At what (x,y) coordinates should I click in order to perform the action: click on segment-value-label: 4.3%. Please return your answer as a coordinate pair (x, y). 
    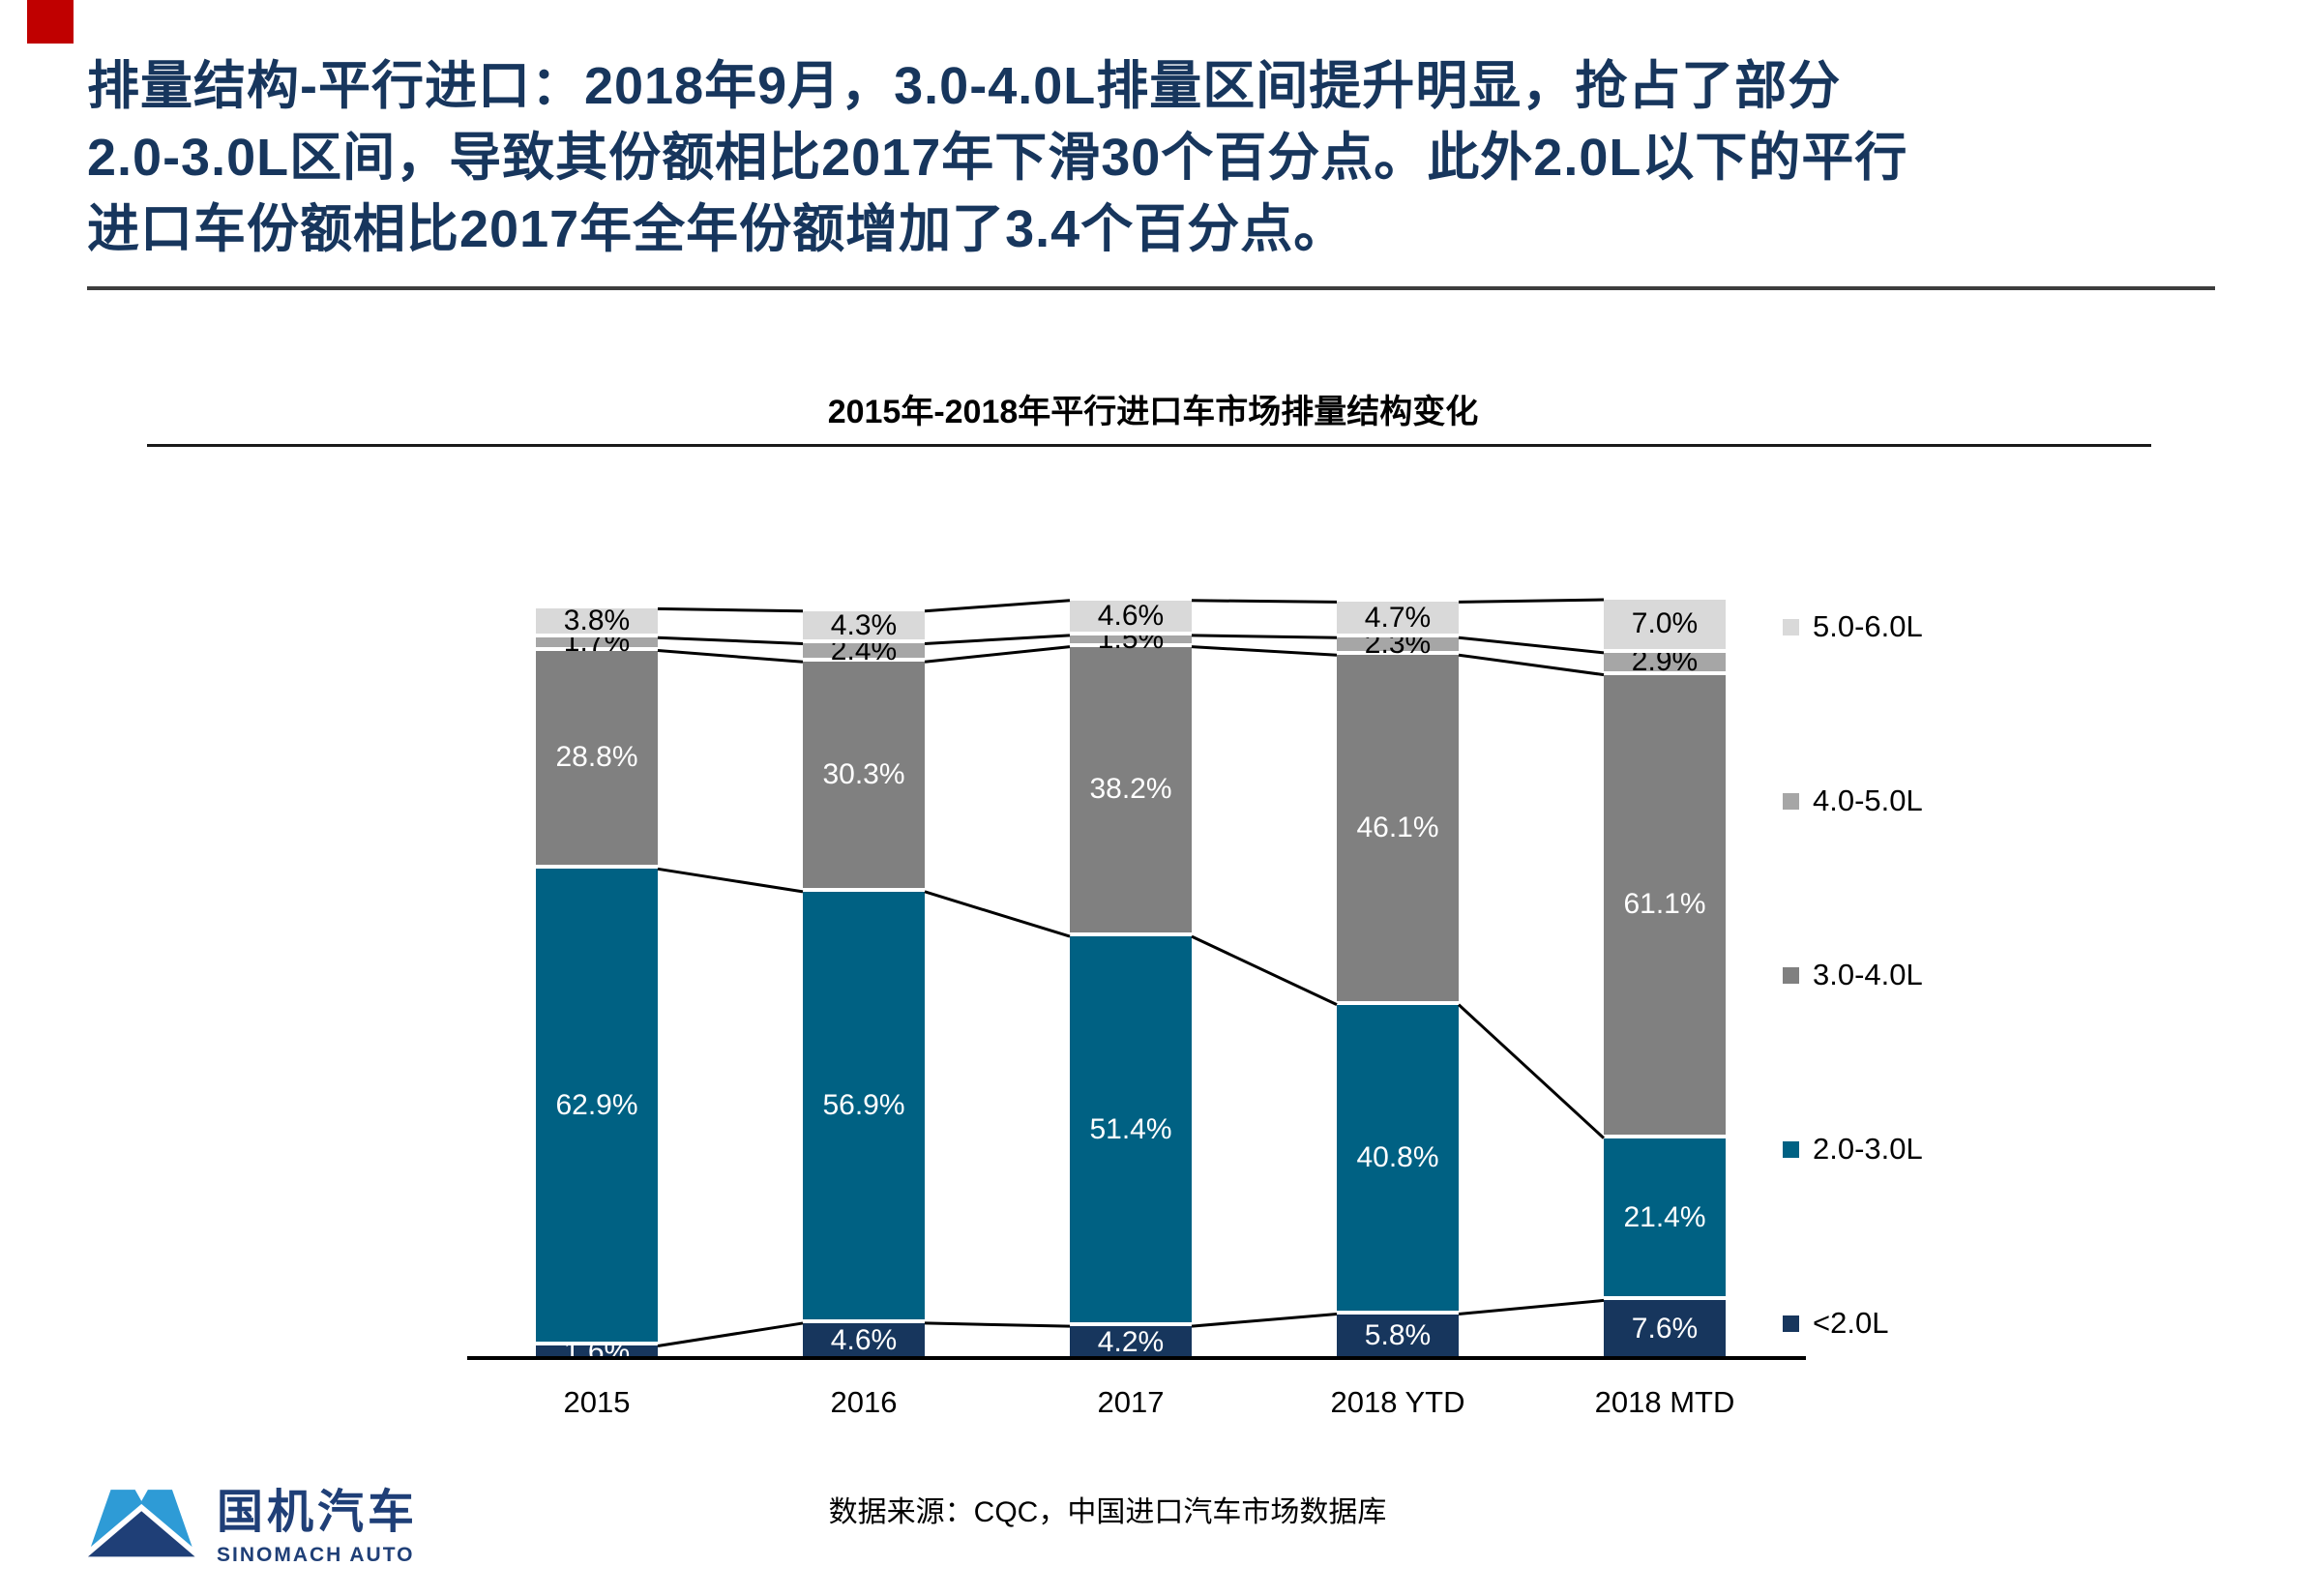
    Looking at the image, I should click on (864, 624).